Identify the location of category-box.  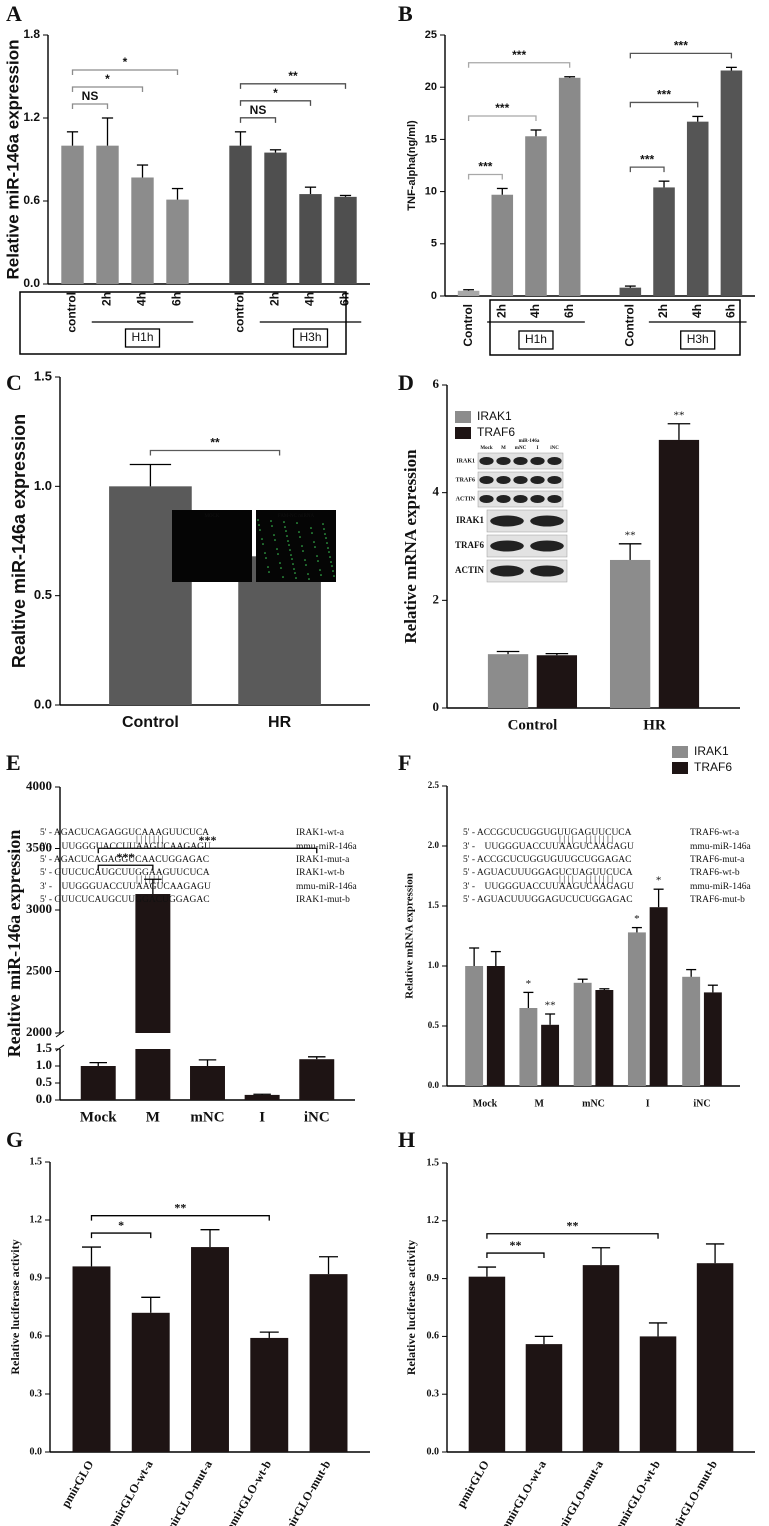
(183, 323).